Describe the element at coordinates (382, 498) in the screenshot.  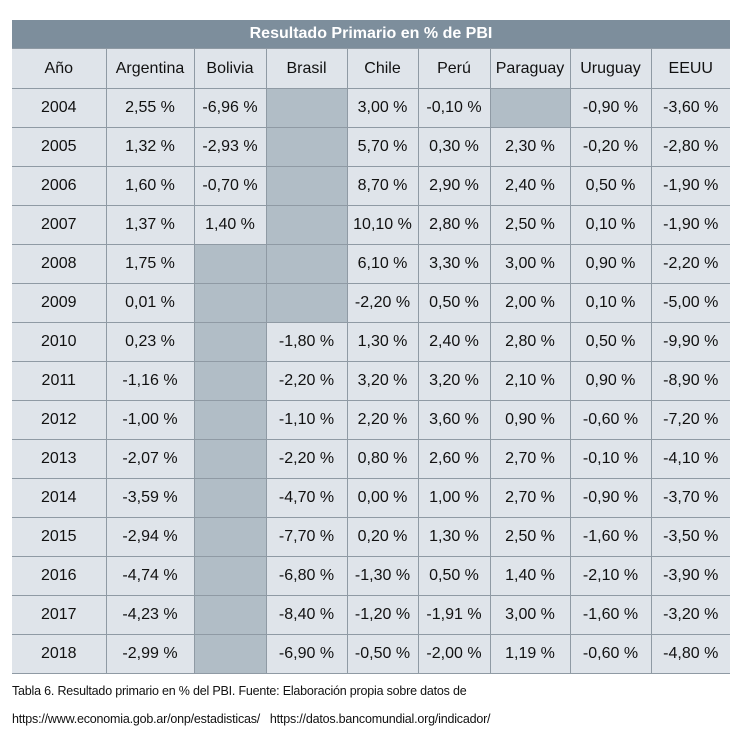
I see `value-cell: 0,00 %` at that location.